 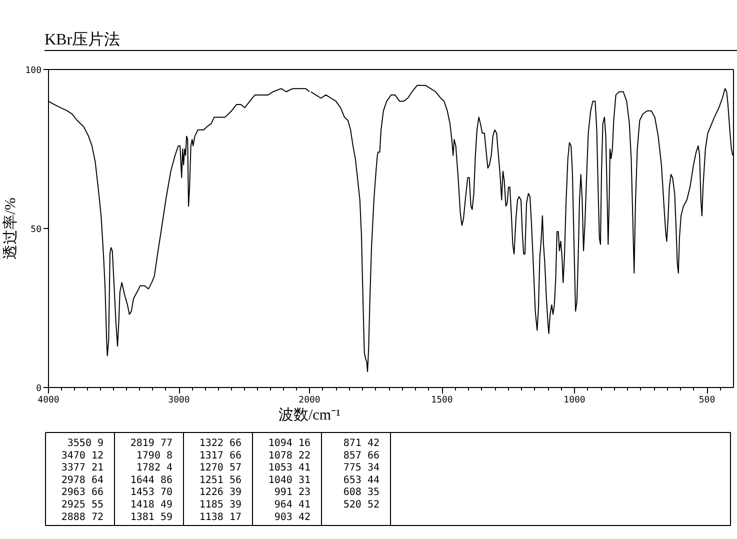 What do you see at coordinates (82, 468) in the screenshot?
I see `text: 3377 21` at bounding box center [82, 468].